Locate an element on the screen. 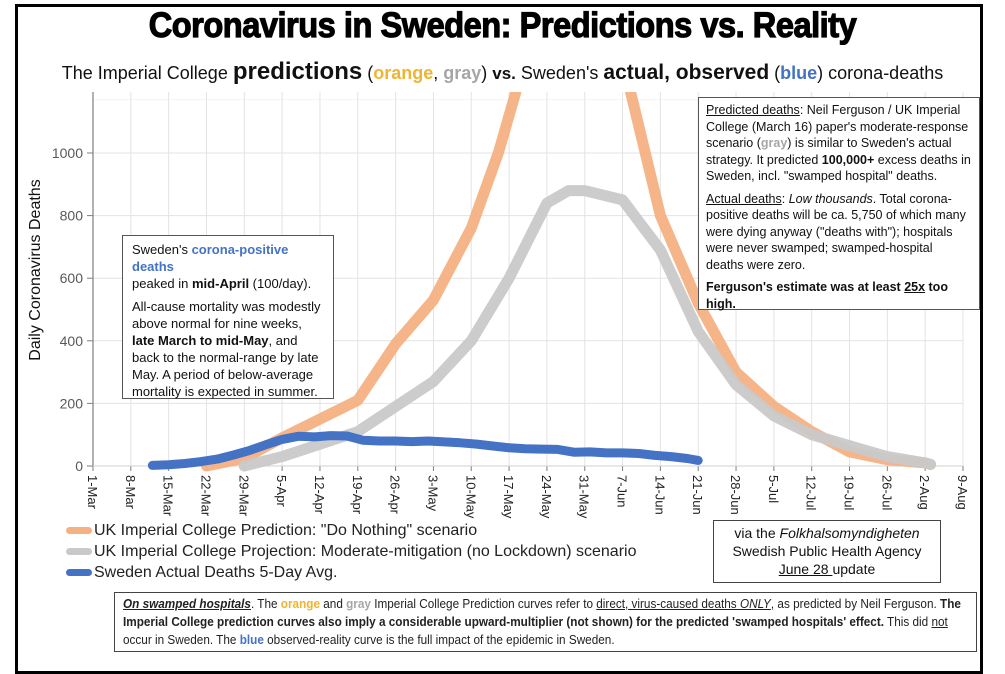 The width and height of the screenshot is (1005, 674). text: occur in Sweden. The is located at coordinates (181, 640).